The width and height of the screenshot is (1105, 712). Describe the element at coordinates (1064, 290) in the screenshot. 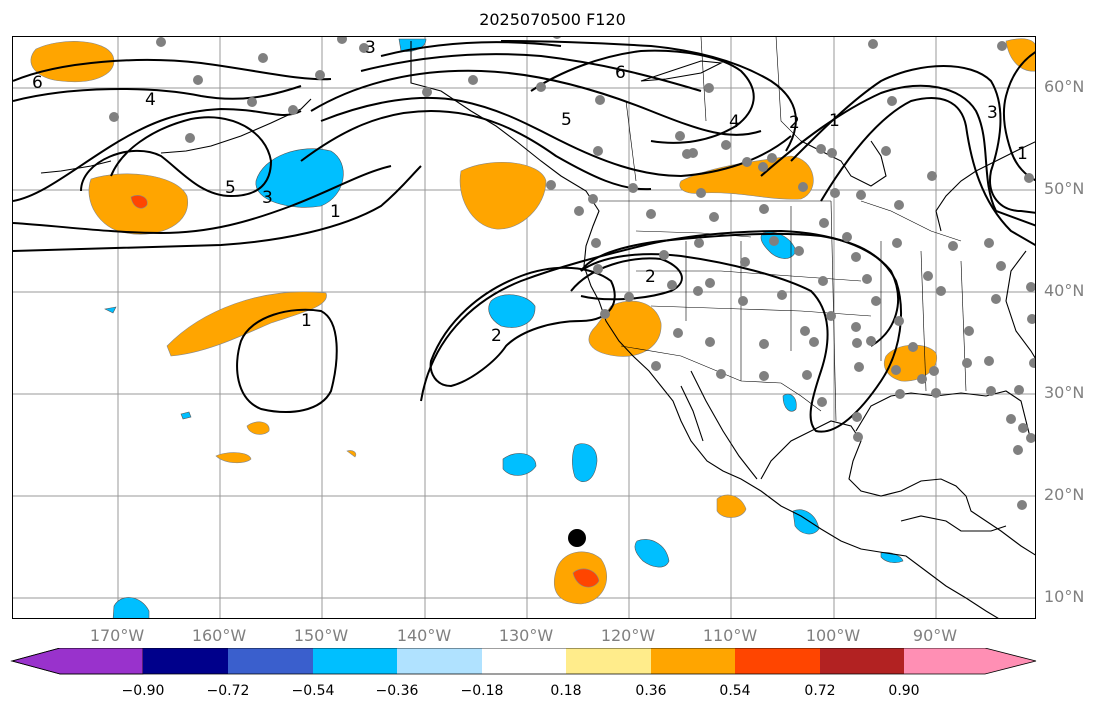

I see `lat-label-40n: 40°N` at that location.